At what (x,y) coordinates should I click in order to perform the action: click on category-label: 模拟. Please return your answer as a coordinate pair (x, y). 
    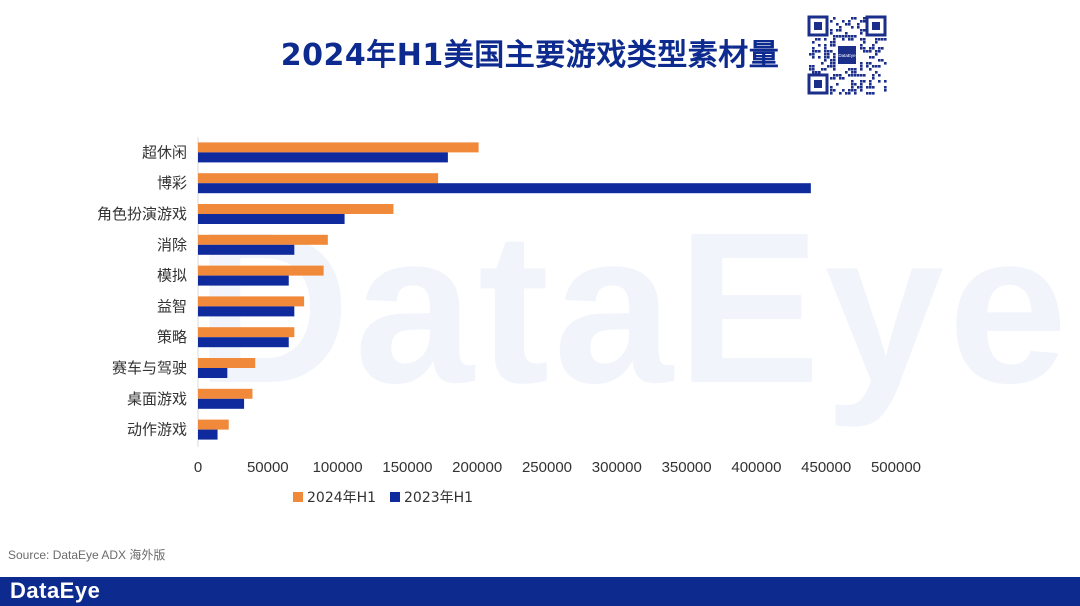
    Looking at the image, I should click on (172, 276).